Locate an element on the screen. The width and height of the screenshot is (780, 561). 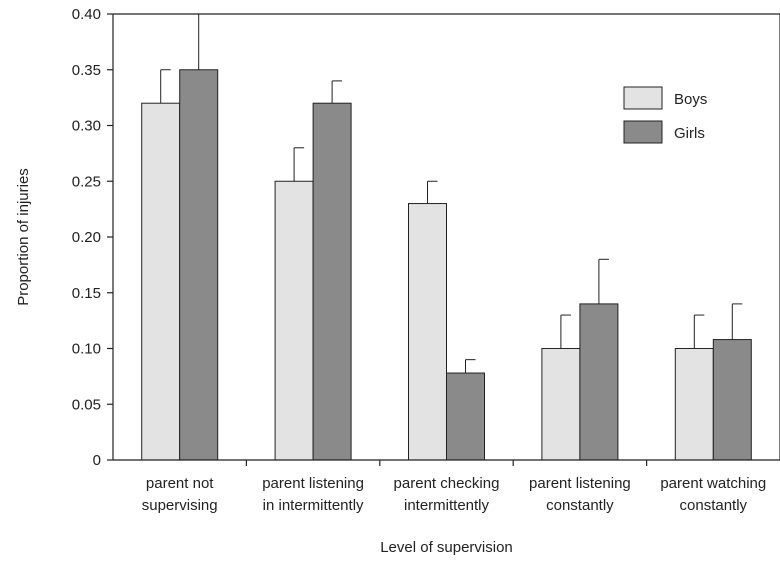
legend-label-boys: Boys is located at coordinates (690, 99).